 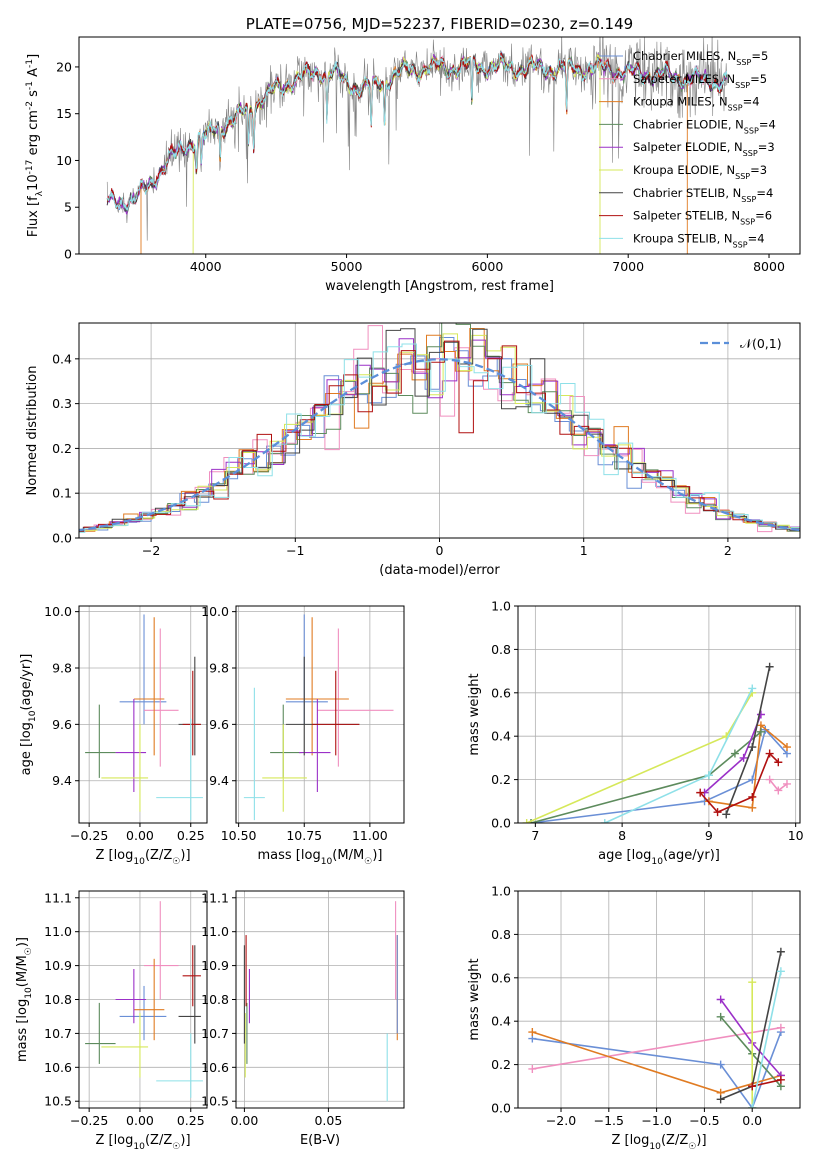 What do you see at coordinates (487, 266) in the screenshot?
I see `x-tick-label: 6000` at bounding box center [487, 266].